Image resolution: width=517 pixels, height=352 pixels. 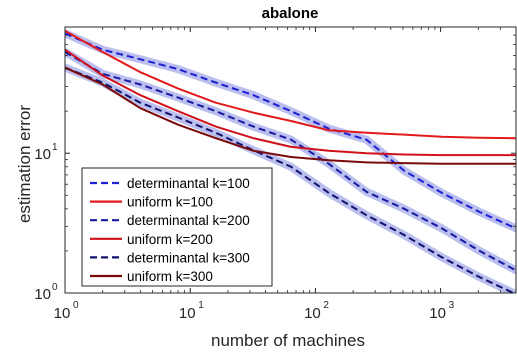 I want to click on legend-label-3: determinantal k=200, so click(x=188, y=220).